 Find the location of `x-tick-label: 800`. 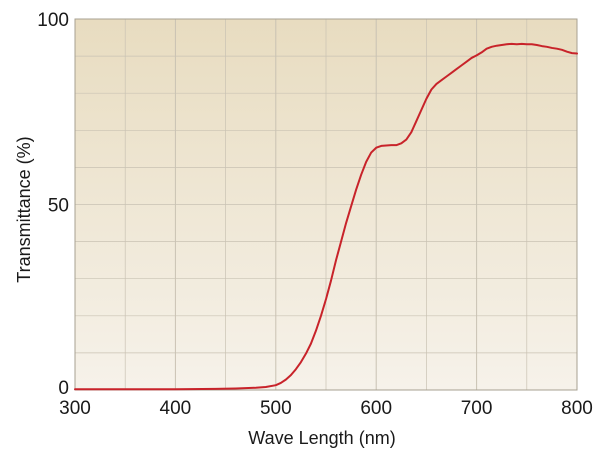

x-tick-label: 800 is located at coordinates (577, 408).